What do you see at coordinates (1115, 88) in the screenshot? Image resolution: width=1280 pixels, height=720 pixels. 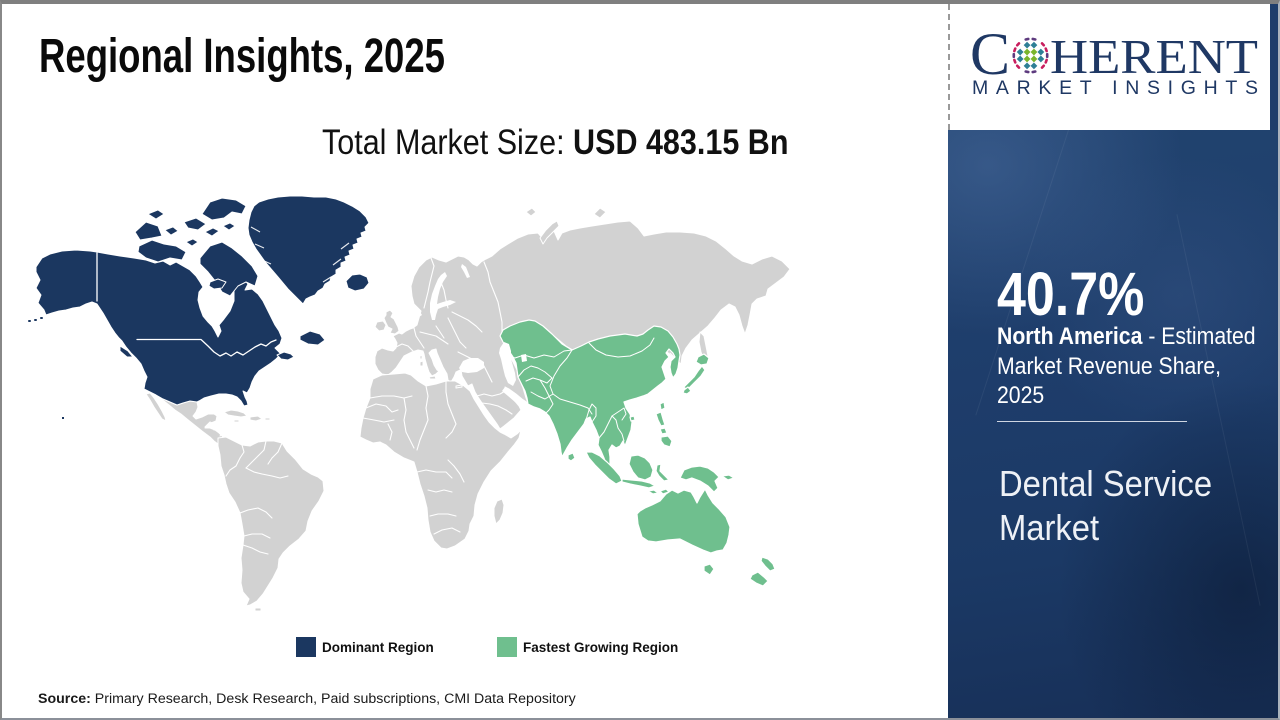 I see `svg-text: MARKET INSIGHTS` at bounding box center [1115, 88].